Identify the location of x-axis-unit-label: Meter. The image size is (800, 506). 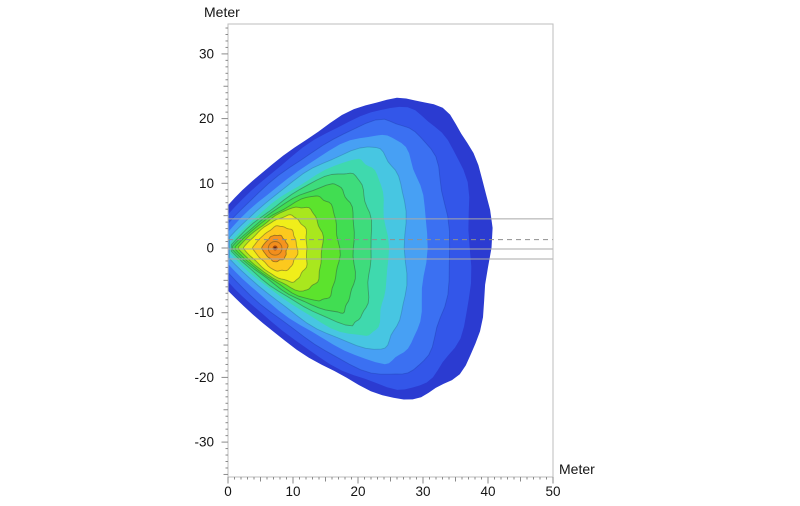
(577, 469).